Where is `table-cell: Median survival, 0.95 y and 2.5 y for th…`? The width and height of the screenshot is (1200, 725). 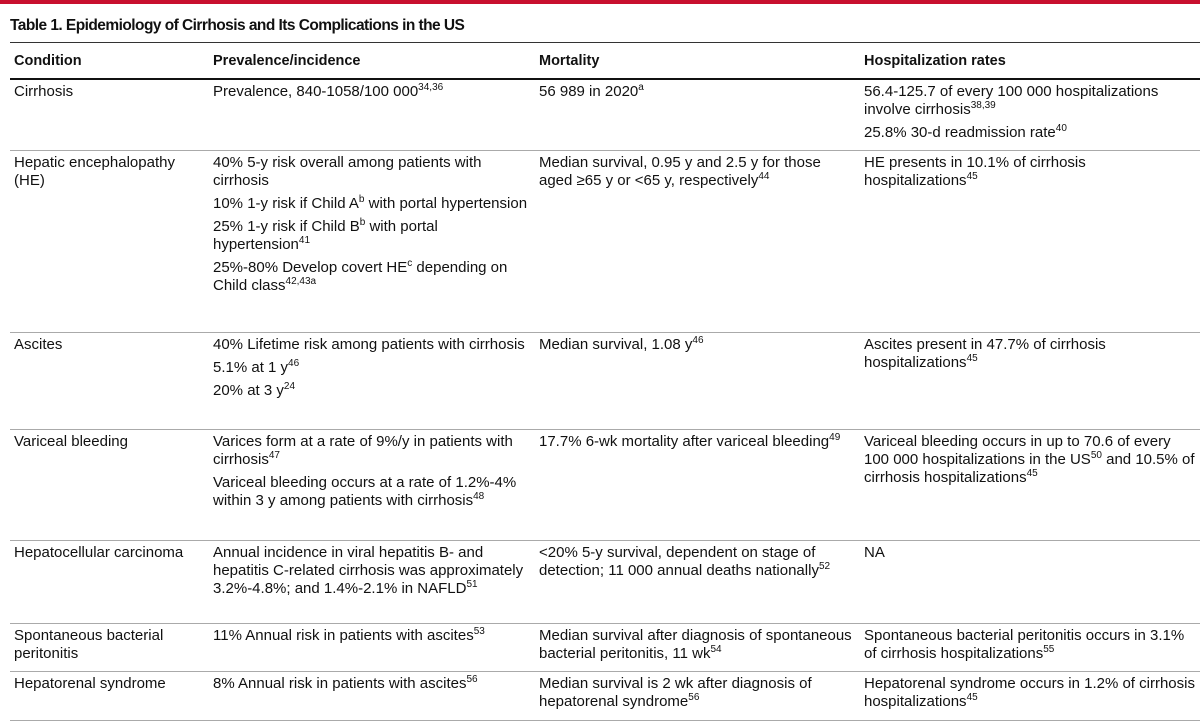 table-cell: Median survival, 0.95 y and 2.5 y for th… is located at coordinates (697, 241).